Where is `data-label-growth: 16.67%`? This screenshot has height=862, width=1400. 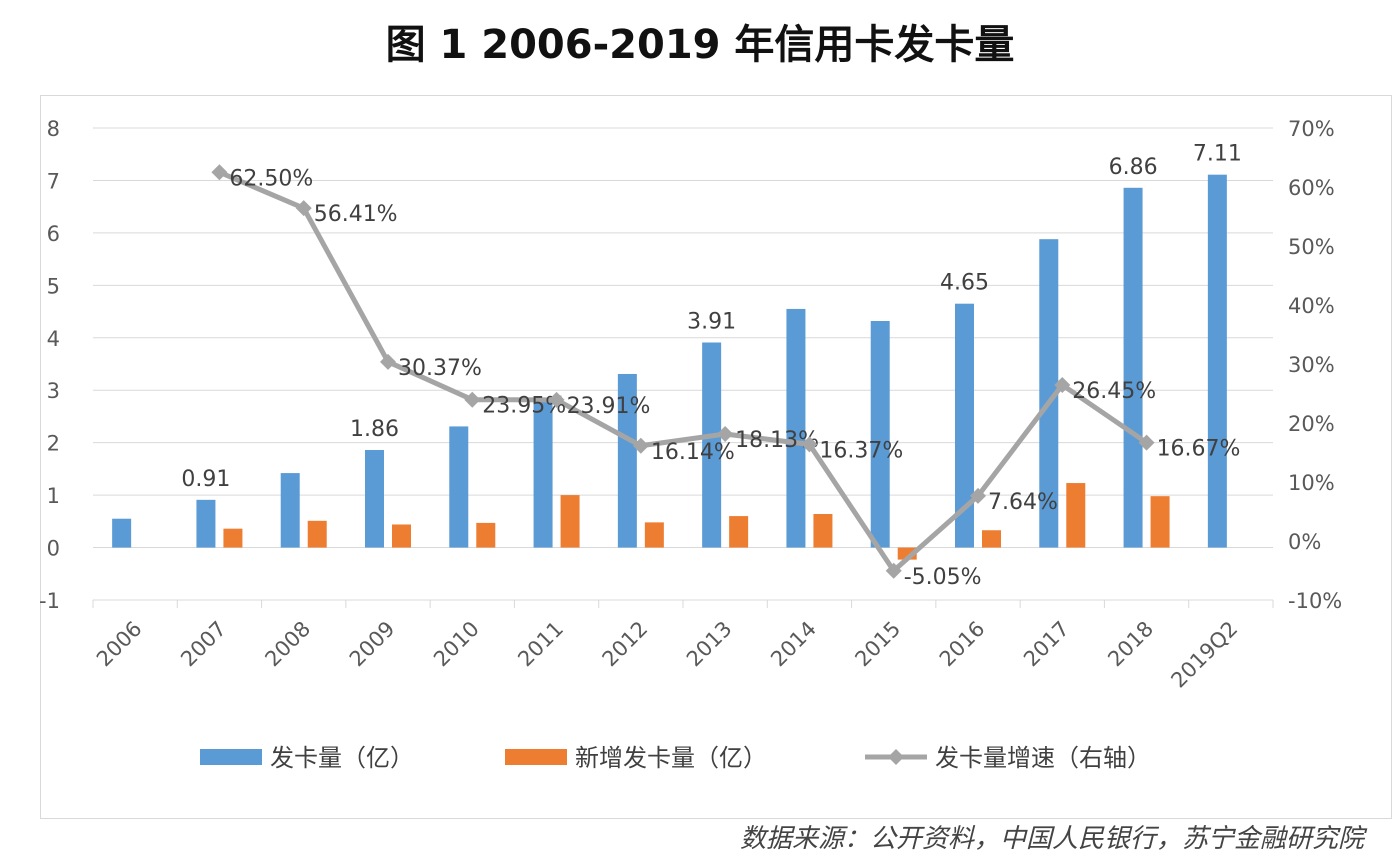 data-label-growth: 16.67% is located at coordinates (1199, 449).